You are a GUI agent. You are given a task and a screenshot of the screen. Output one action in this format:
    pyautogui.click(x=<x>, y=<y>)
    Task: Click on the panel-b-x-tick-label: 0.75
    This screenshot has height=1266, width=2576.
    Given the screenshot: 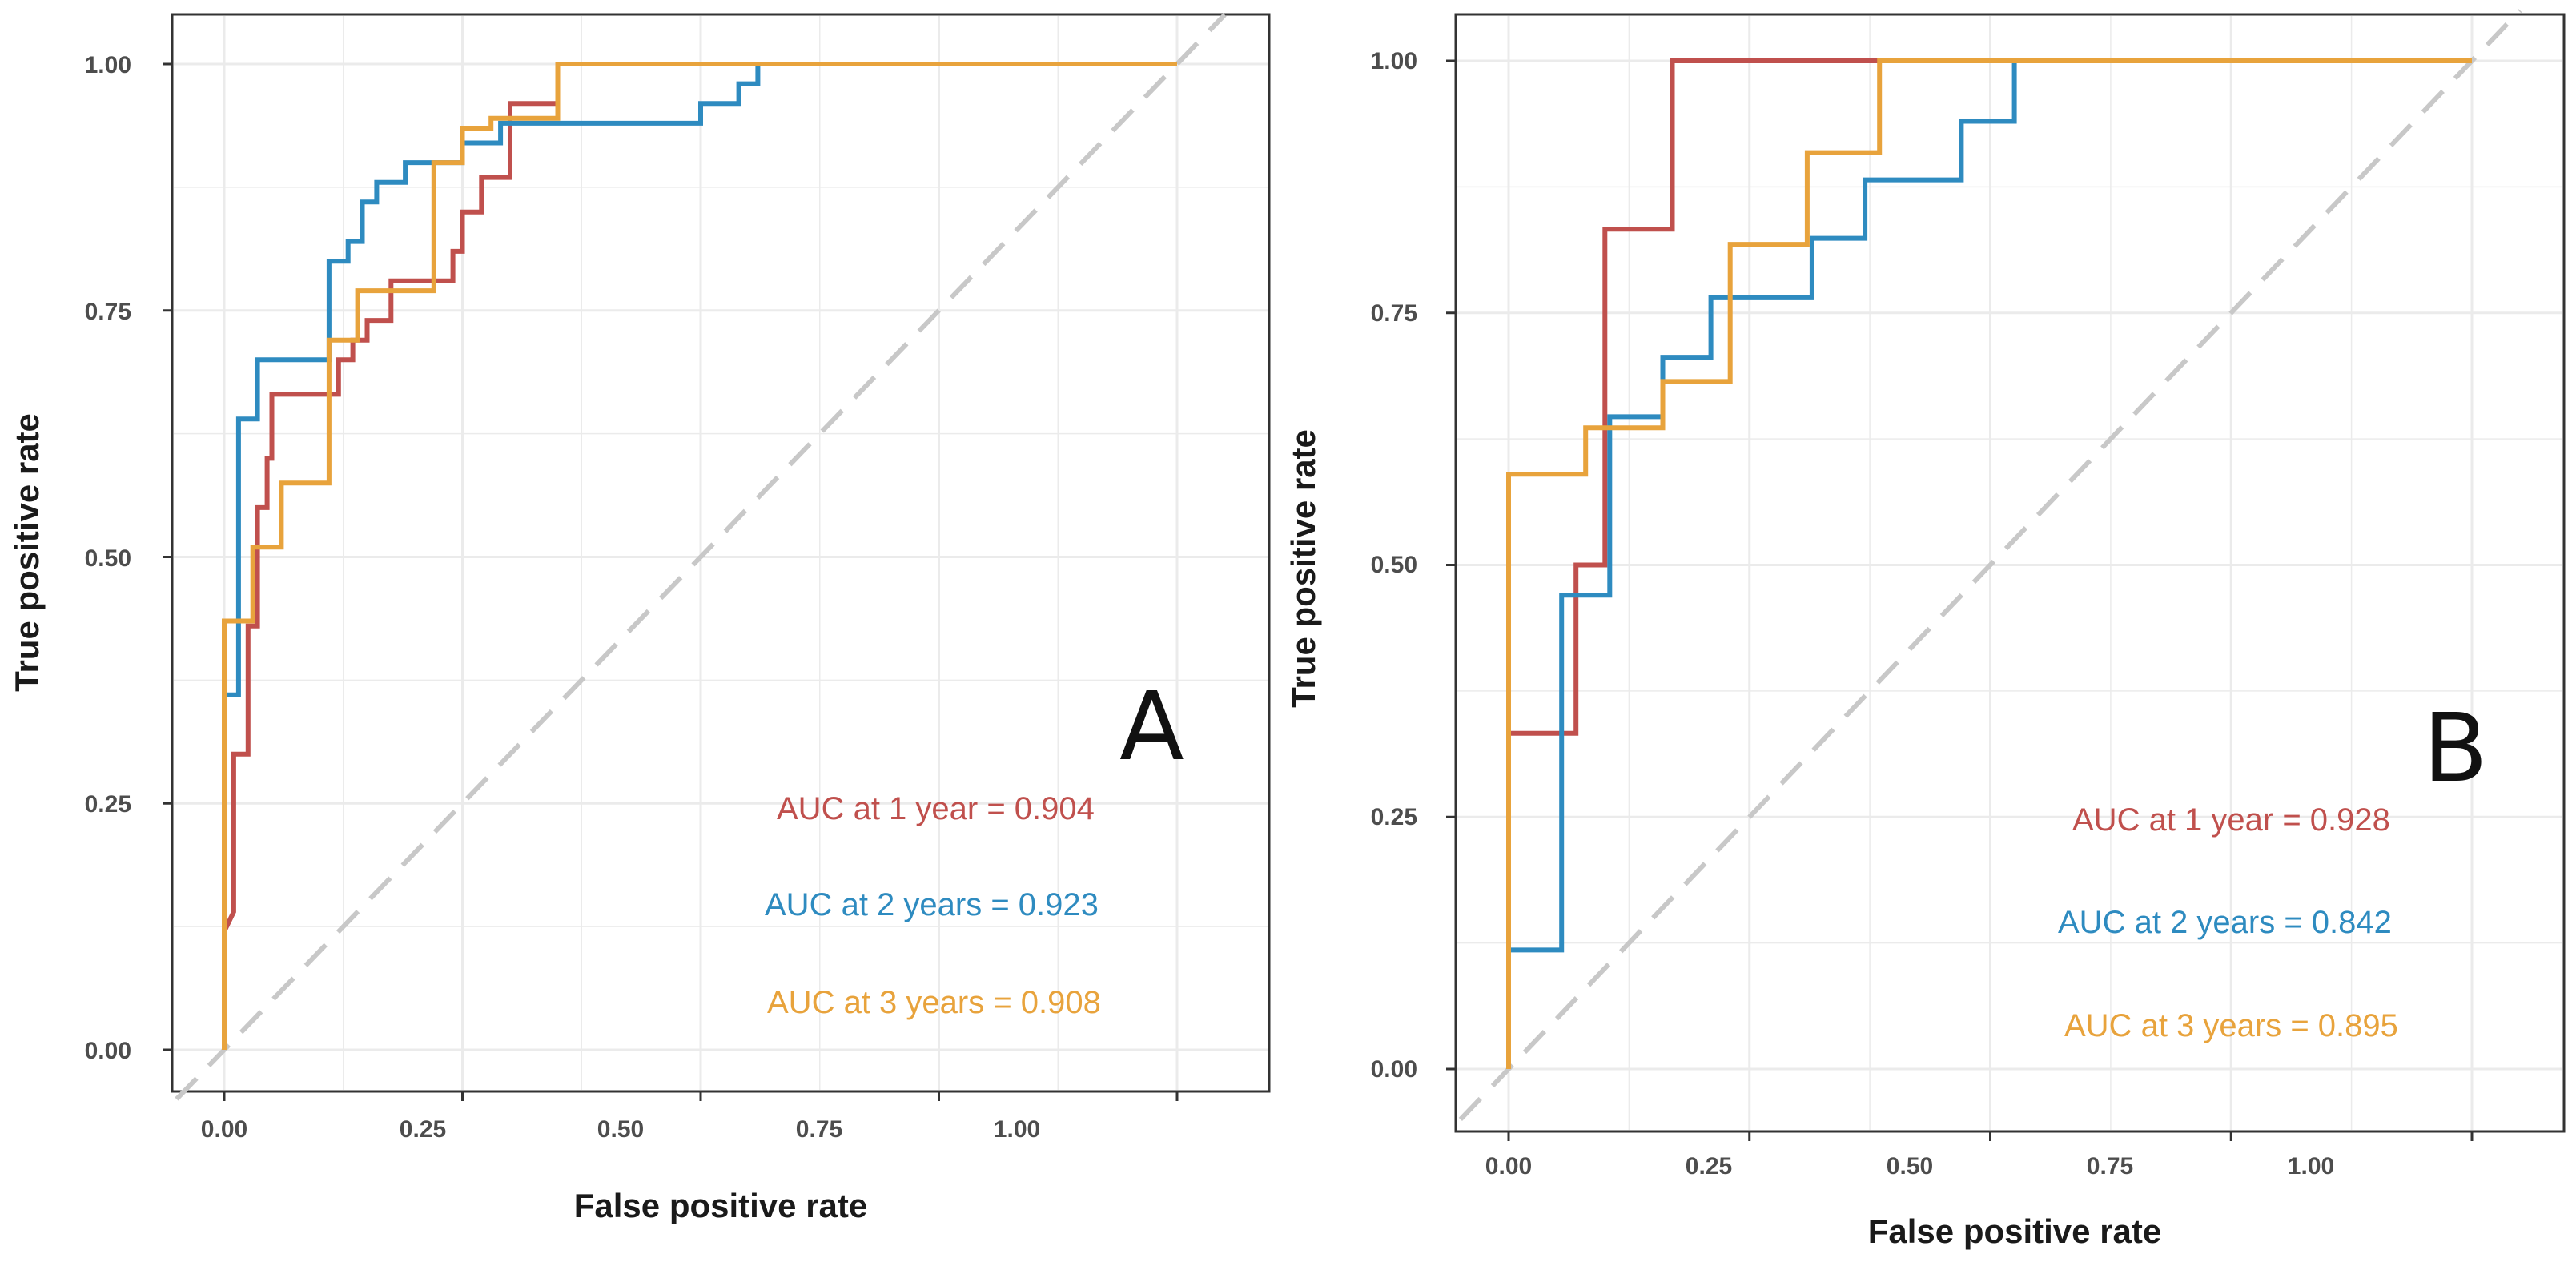 What is the action you would take?
    pyautogui.click(x=2110, y=1166)
    